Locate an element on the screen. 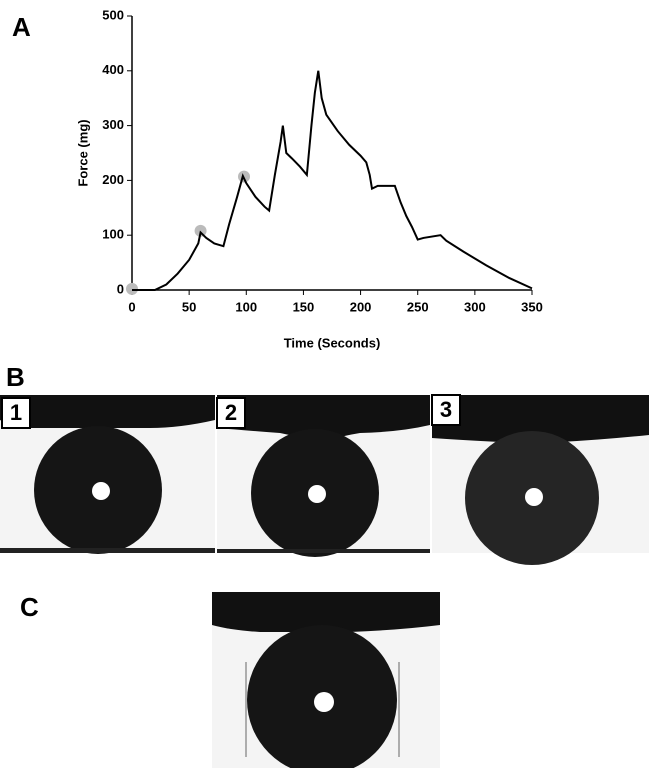  x-tick-label: 250 is located at coordinates (418, 306).